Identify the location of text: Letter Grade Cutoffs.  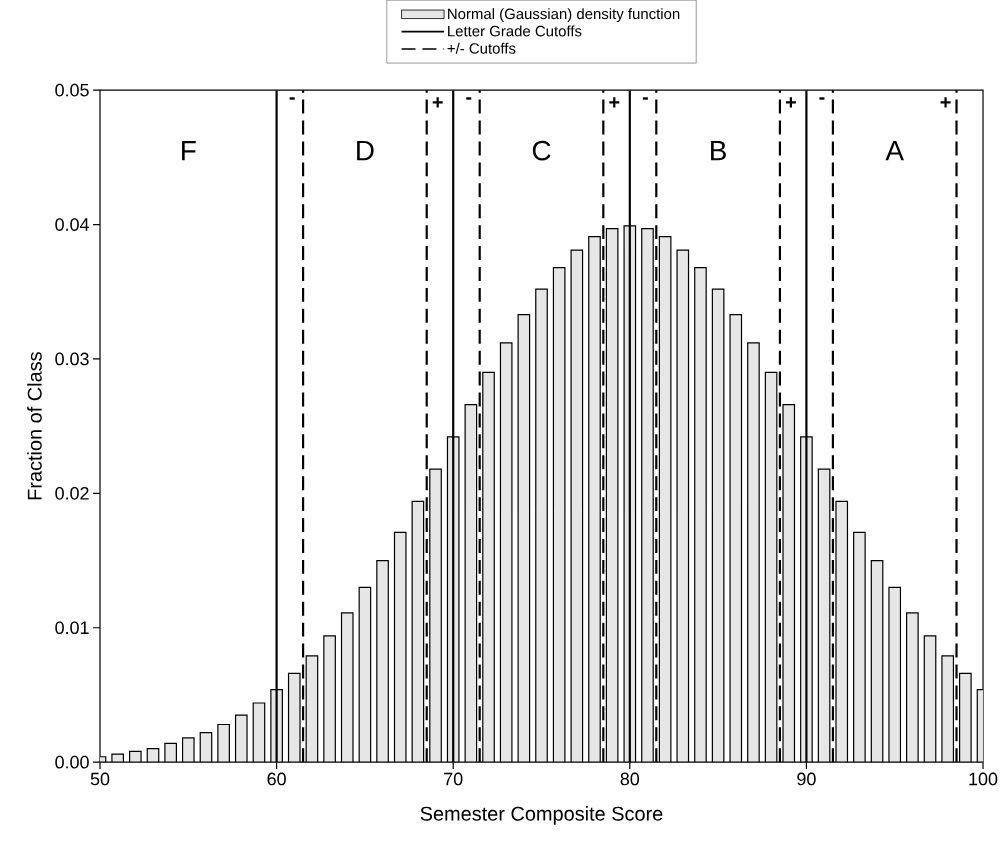
(515, 31).